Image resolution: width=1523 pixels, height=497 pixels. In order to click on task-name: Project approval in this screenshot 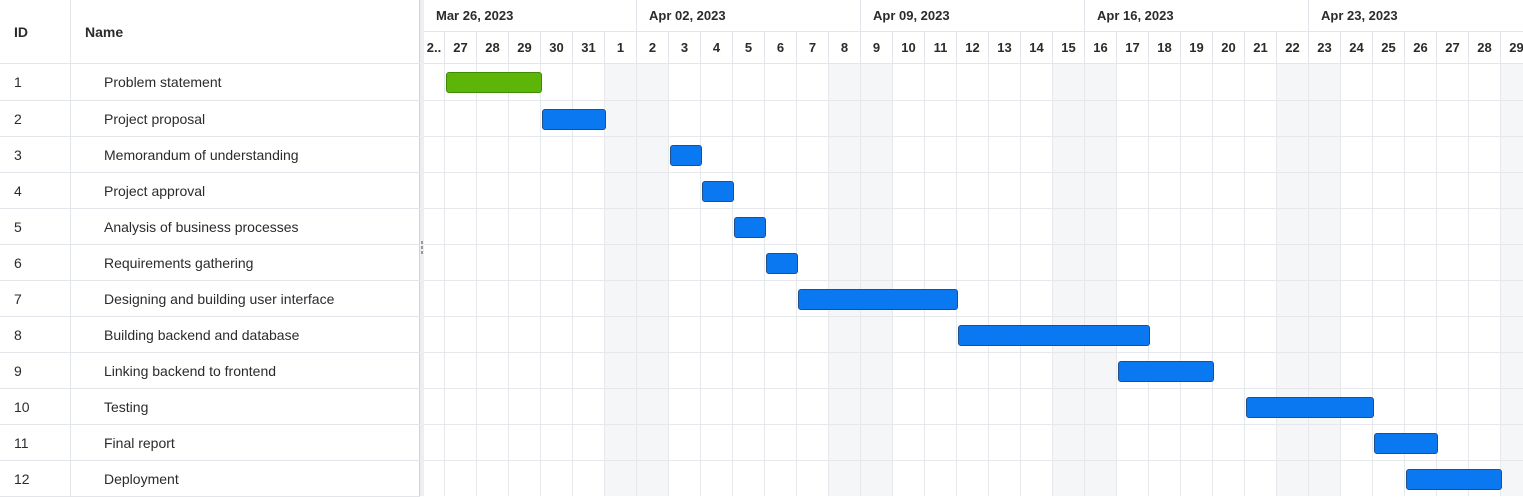, I will do `click(155, 190)`.